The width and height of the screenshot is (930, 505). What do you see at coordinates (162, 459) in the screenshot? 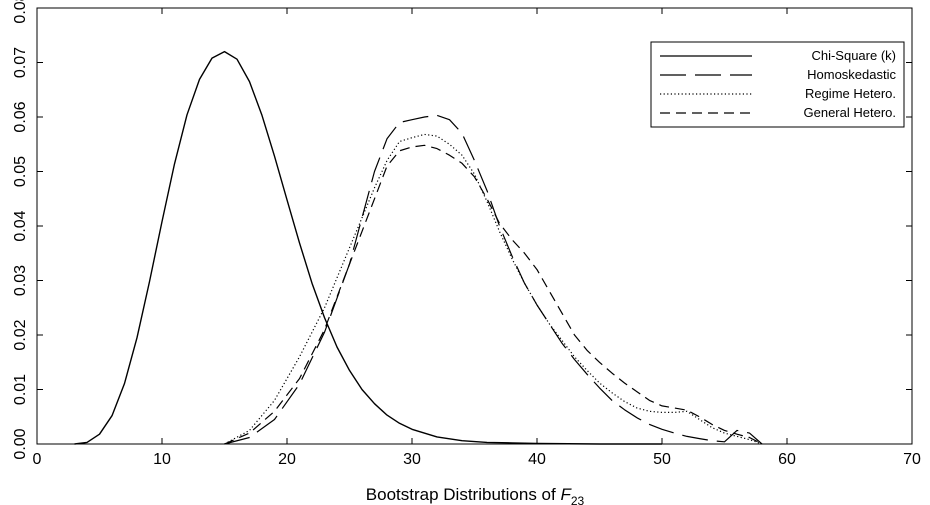
I see `x-tick-label: 10` at bounding box center [162, 459].